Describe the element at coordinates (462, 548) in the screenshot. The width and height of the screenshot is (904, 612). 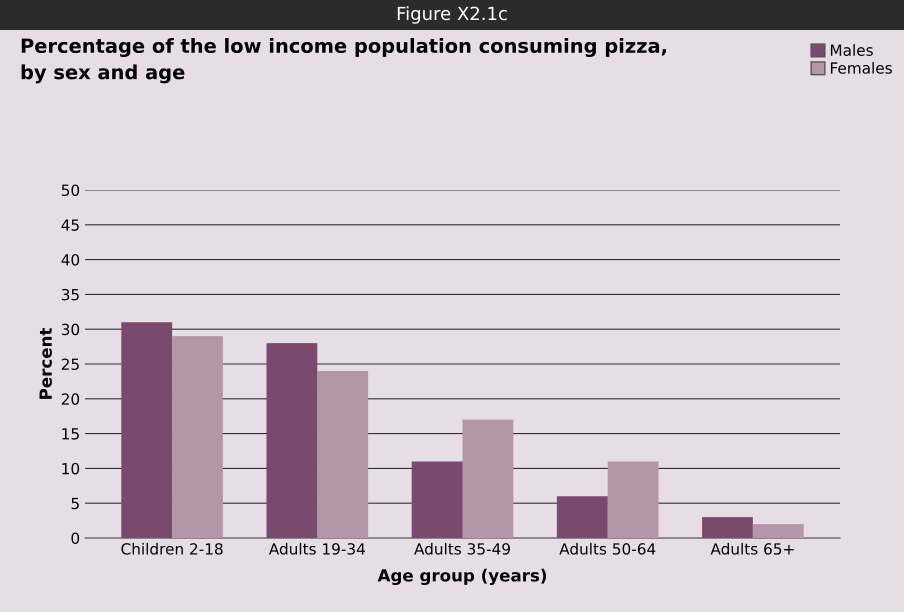
I see `x-tick-label: Adults 35-49` at that location.